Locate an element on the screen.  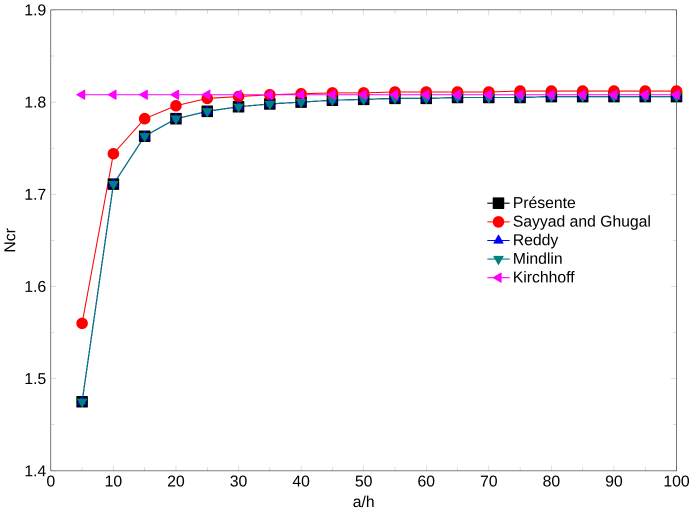
y-tick-label: 1.7 is located at coordinates (36, 194).